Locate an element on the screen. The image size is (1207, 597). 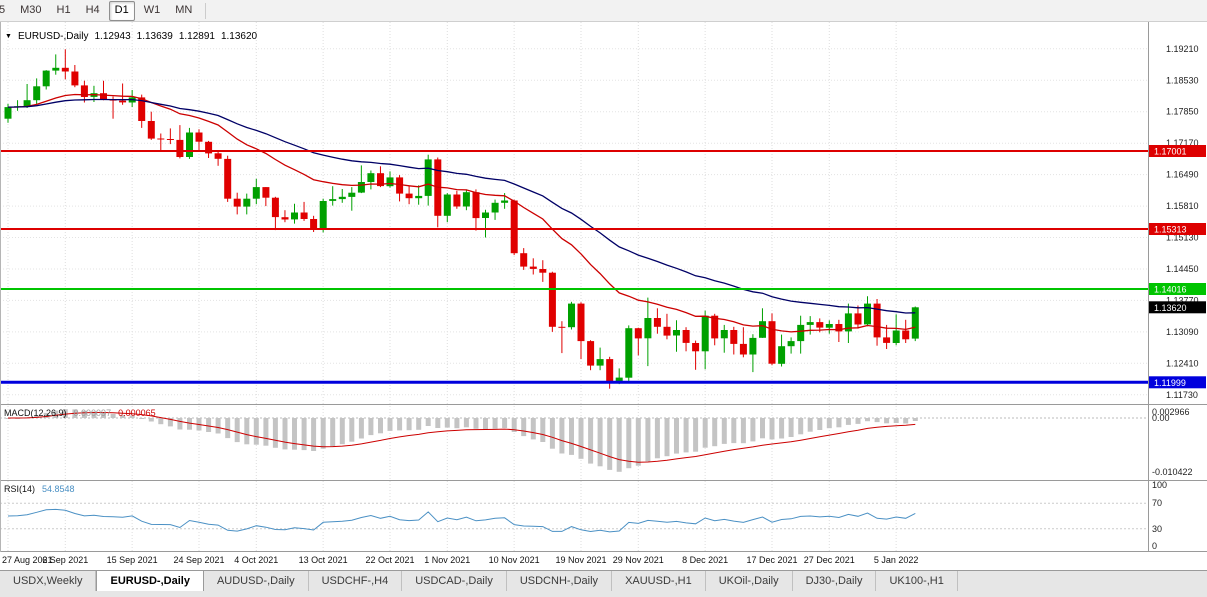
macd-indicator-label: MACD(12,26,9) 0.000097 0.000065 is located at coordinates (80, 413).